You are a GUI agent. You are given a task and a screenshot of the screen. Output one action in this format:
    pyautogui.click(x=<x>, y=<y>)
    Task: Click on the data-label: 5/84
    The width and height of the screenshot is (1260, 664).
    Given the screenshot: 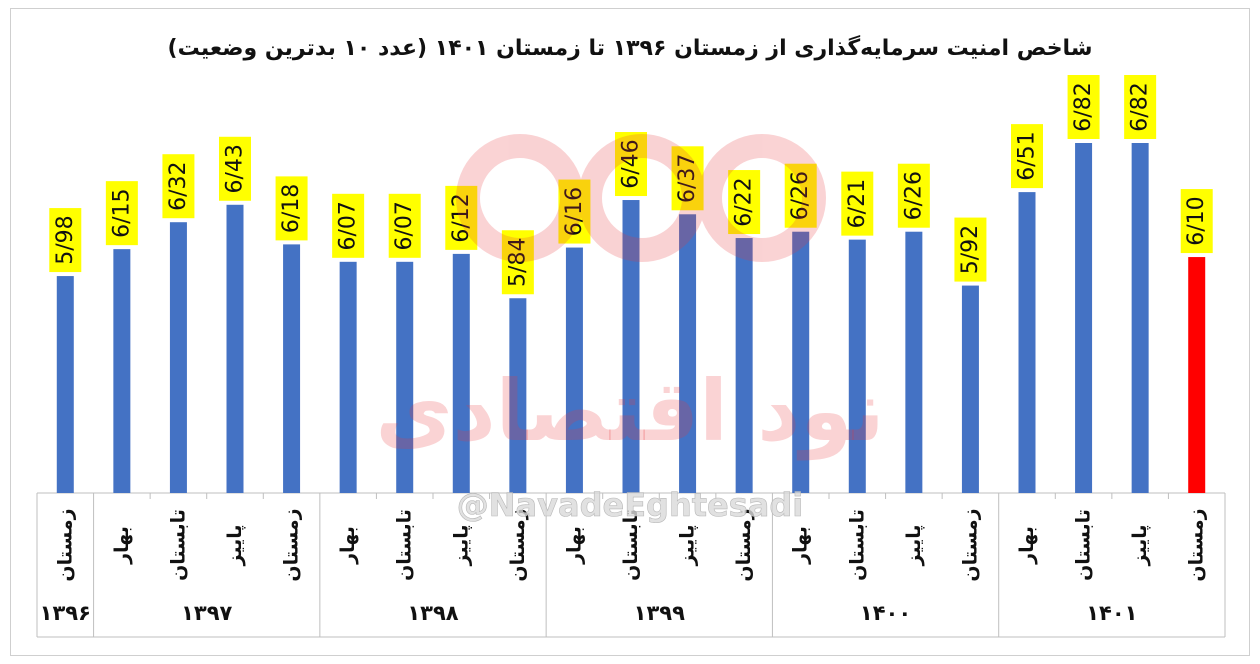 What is the action you would take?
    pyautogui.click(x=517, y=262)
    